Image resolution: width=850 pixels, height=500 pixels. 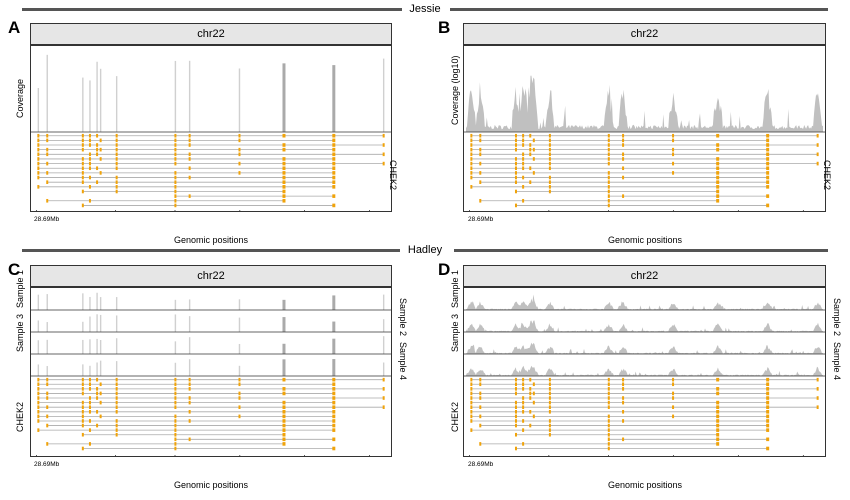 What do you see at coordinates (425, 9) in the screenshot?
I see `section-divider-jessie` at bounding box center [425, 9].